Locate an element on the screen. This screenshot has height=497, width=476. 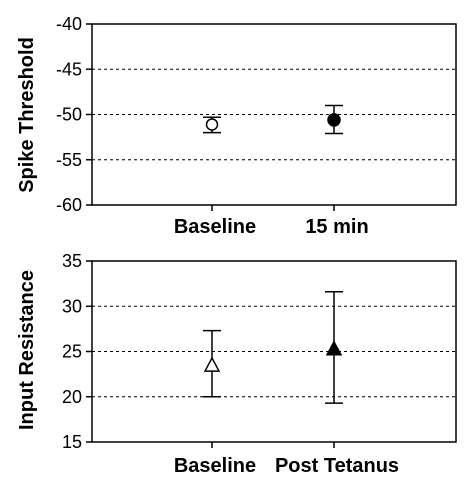
y-tick-label: -45 is located at coordinates (69, 69).